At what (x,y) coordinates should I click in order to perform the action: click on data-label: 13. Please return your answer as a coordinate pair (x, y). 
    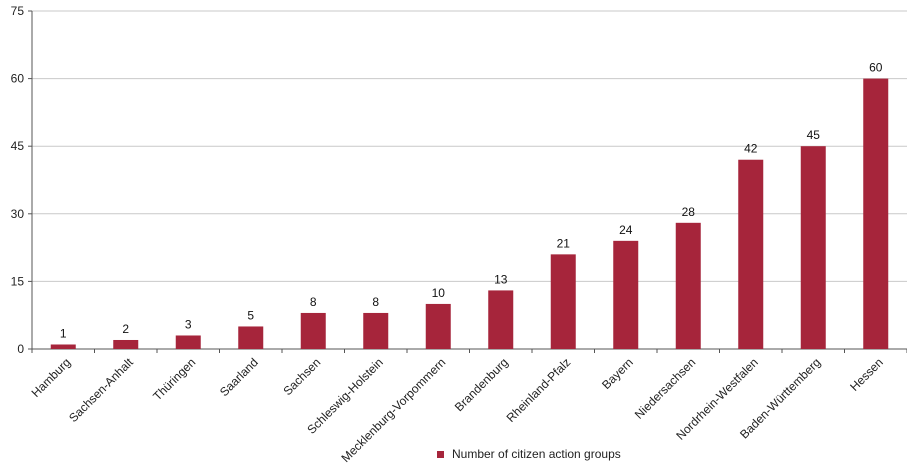
    Looking at the image, I should click on (501, 279).